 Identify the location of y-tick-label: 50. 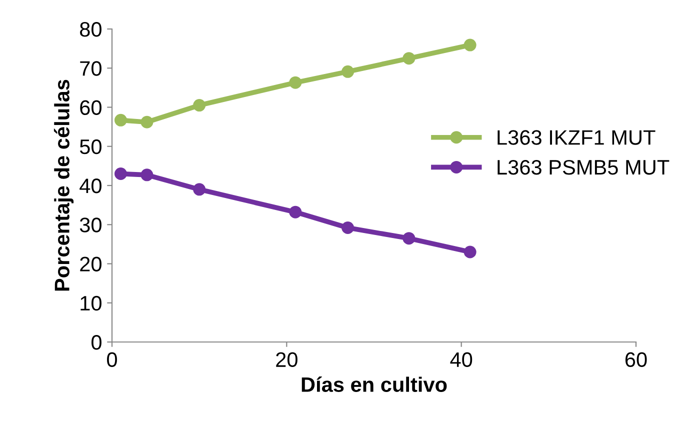
(91, 146).